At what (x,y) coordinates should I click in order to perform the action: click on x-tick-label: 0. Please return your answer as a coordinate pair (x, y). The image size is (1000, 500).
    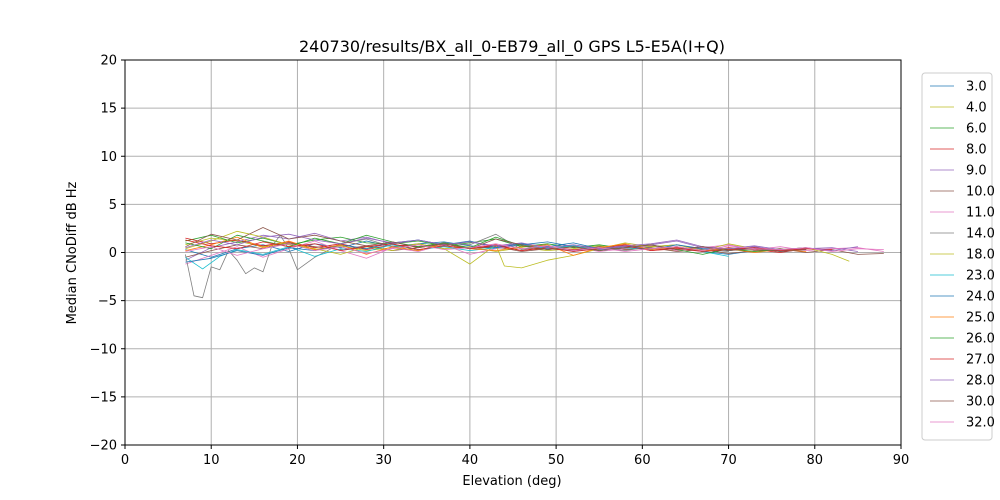
    Looking at the image, I should click on (125, 460).